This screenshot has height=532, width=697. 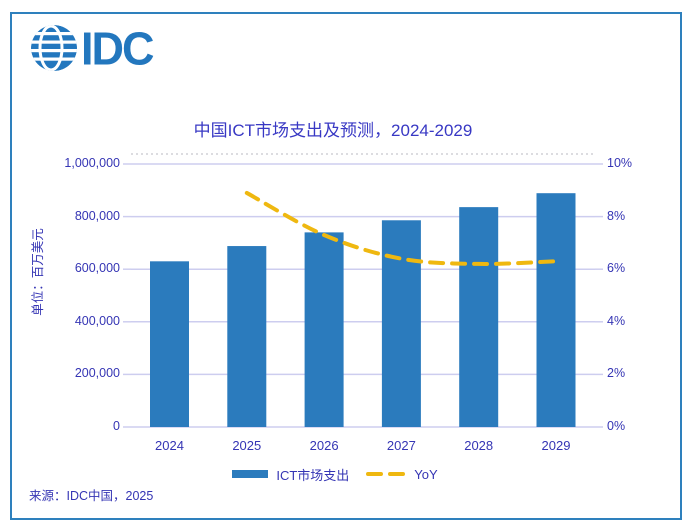 What do you see at coordinates (72, 266) in the screenshot?
I see `y-axis-left-labels: 1,000,000 800,000 600,000 400,000 200,000 0` at bounding box center [72, 266].